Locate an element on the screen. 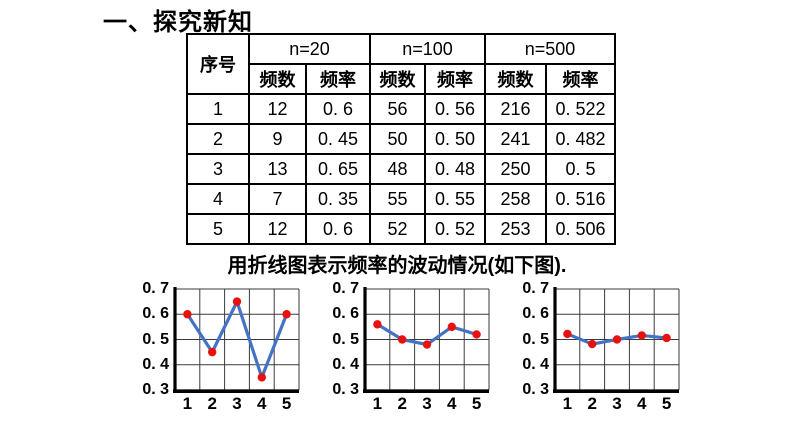  table-cell: 0. 482 is located at coordinates (581, 139).